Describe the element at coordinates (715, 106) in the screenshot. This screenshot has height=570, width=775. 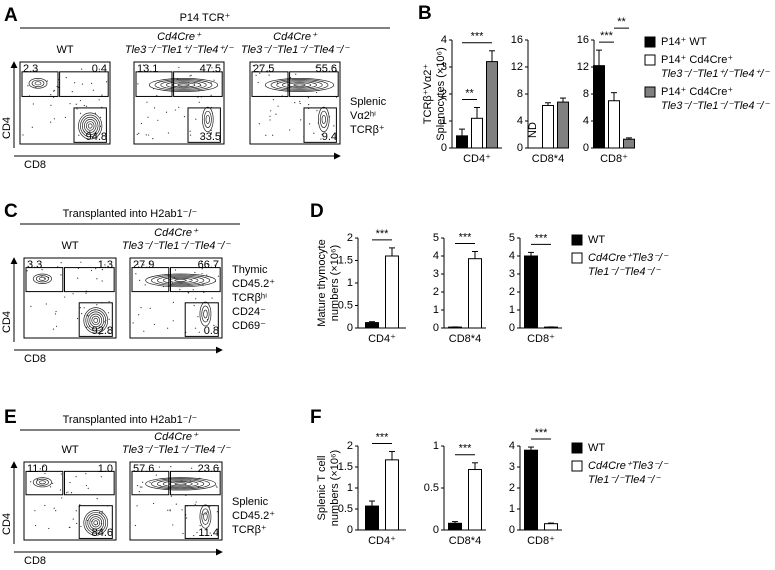
I see `legend-label: Tle3⁻/⁻Tle1⁻/⁻Tle4⁻/⁻` at that location.